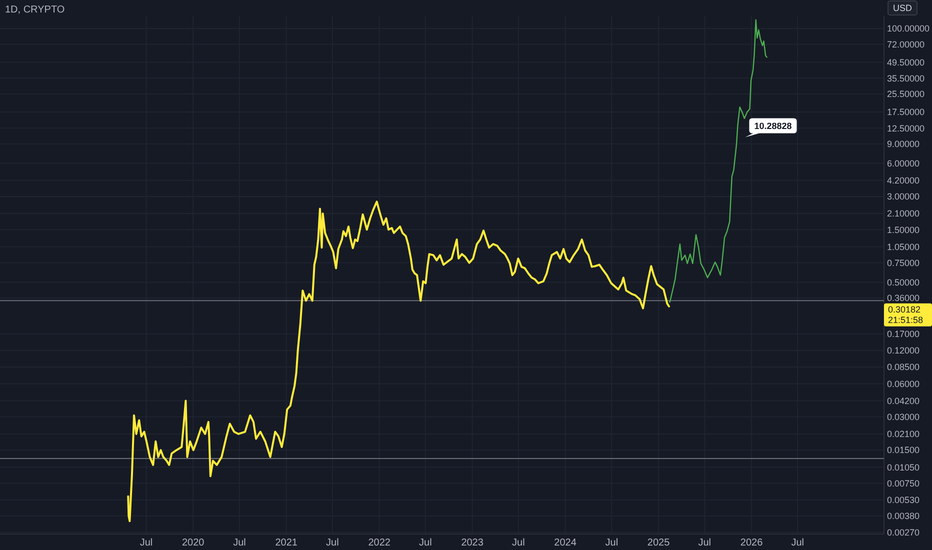 The width and height of the screenshot is (932, 550). I want to click on x-tick-label: 2020, so click(193, 543).